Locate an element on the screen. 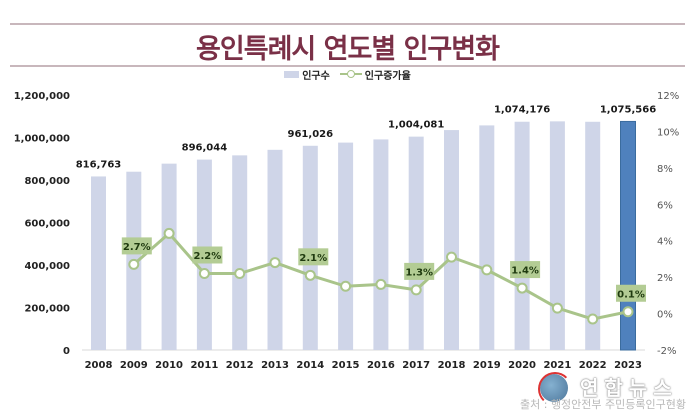  legend-item-population: 인구수 is located at coordinates (307, 74).